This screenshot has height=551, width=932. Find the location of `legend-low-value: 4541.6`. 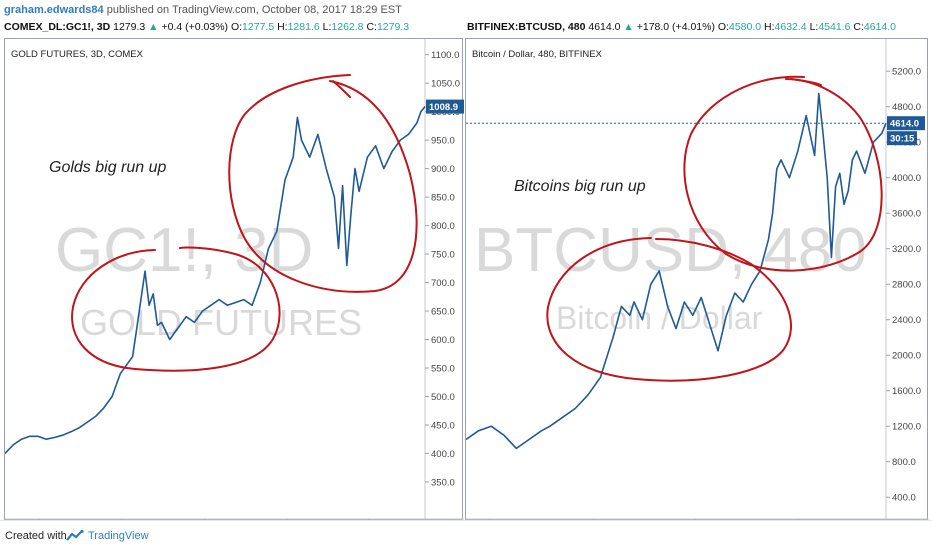

legend-low-value: 4541.6 is located at coordinates (834, 27).